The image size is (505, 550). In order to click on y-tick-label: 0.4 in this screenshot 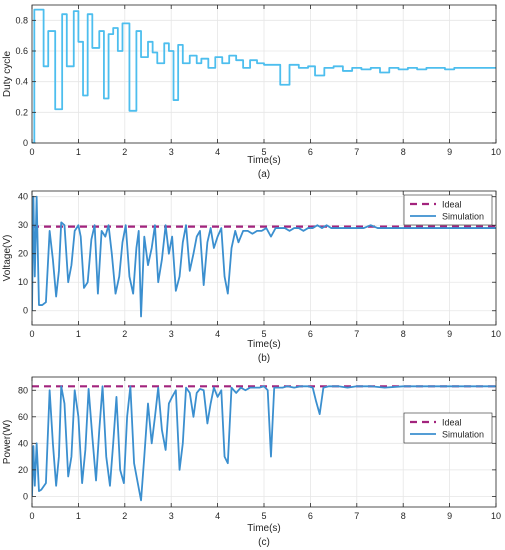, I will do `click(21, 82)`.